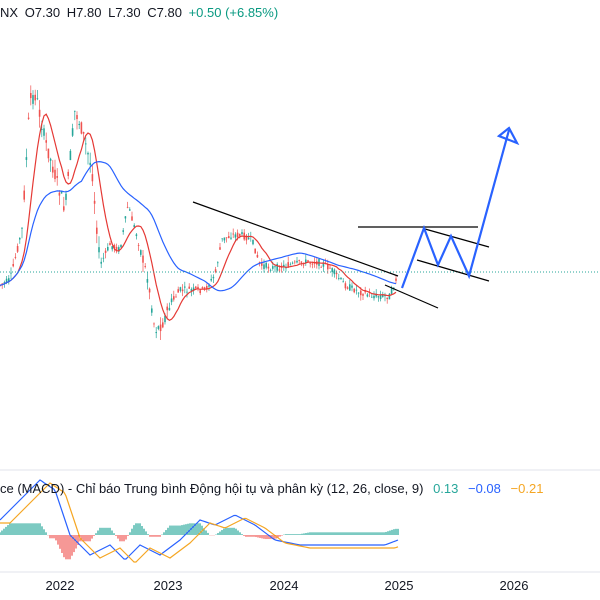 This screenshot has width=600, height=600. I want to click on symbol-label: NX, so click(9, 12).